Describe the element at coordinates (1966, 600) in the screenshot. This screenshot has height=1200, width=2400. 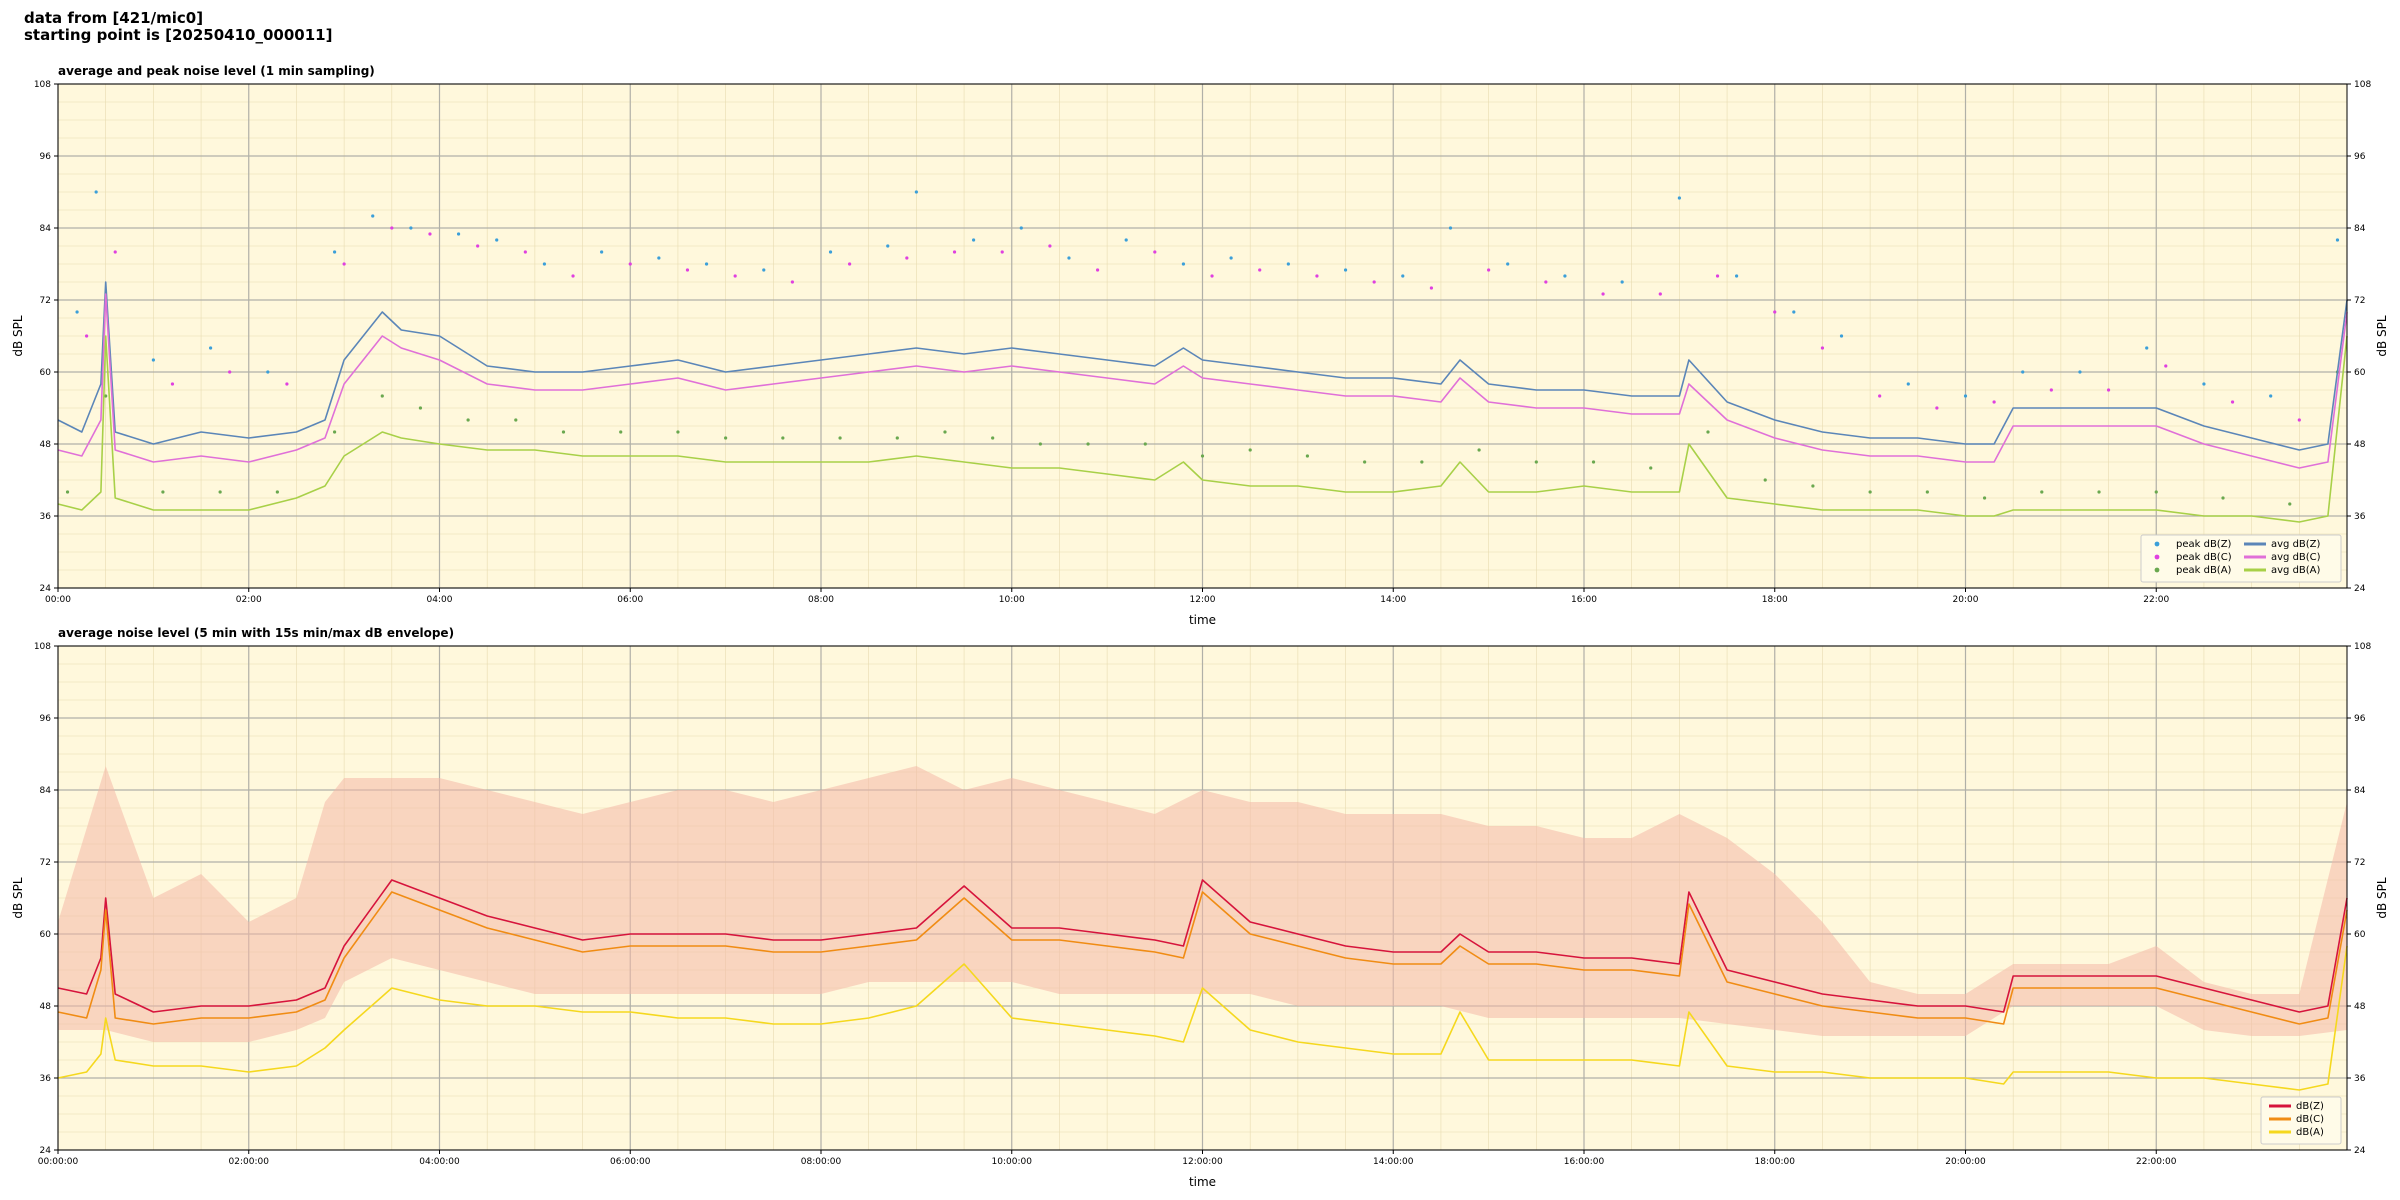
I see `x-tick-label: 20:00` at that location.